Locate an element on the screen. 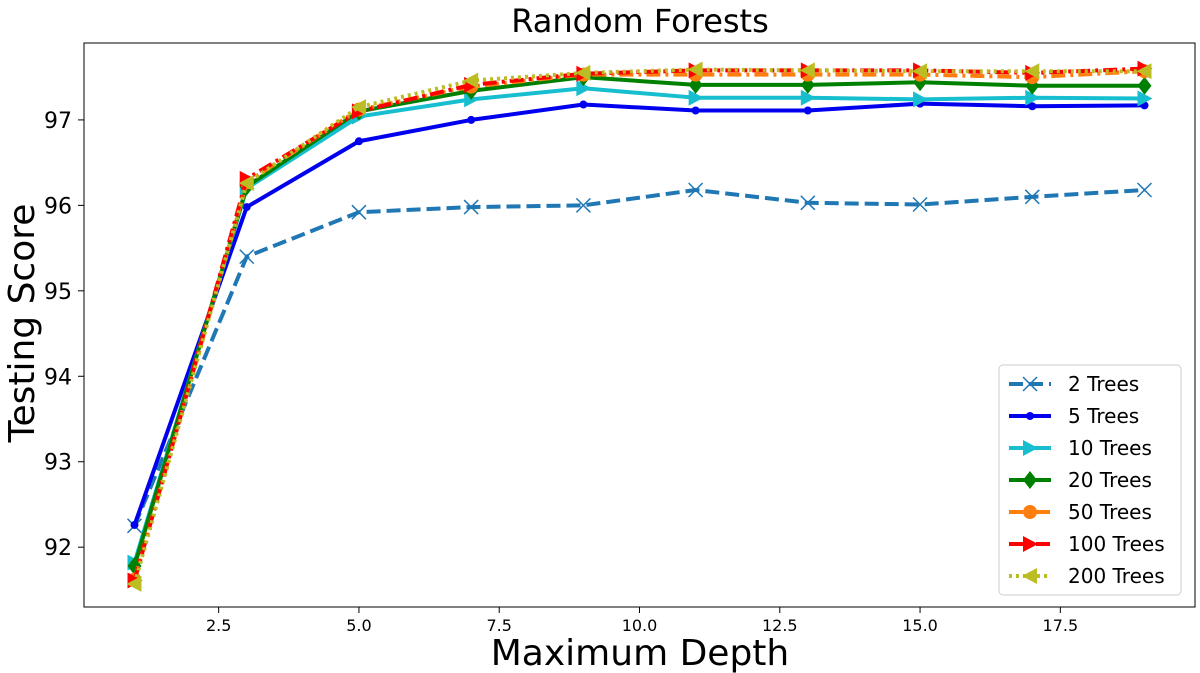  legend-item: 20 Trees is located at coordinates (1080, 480).